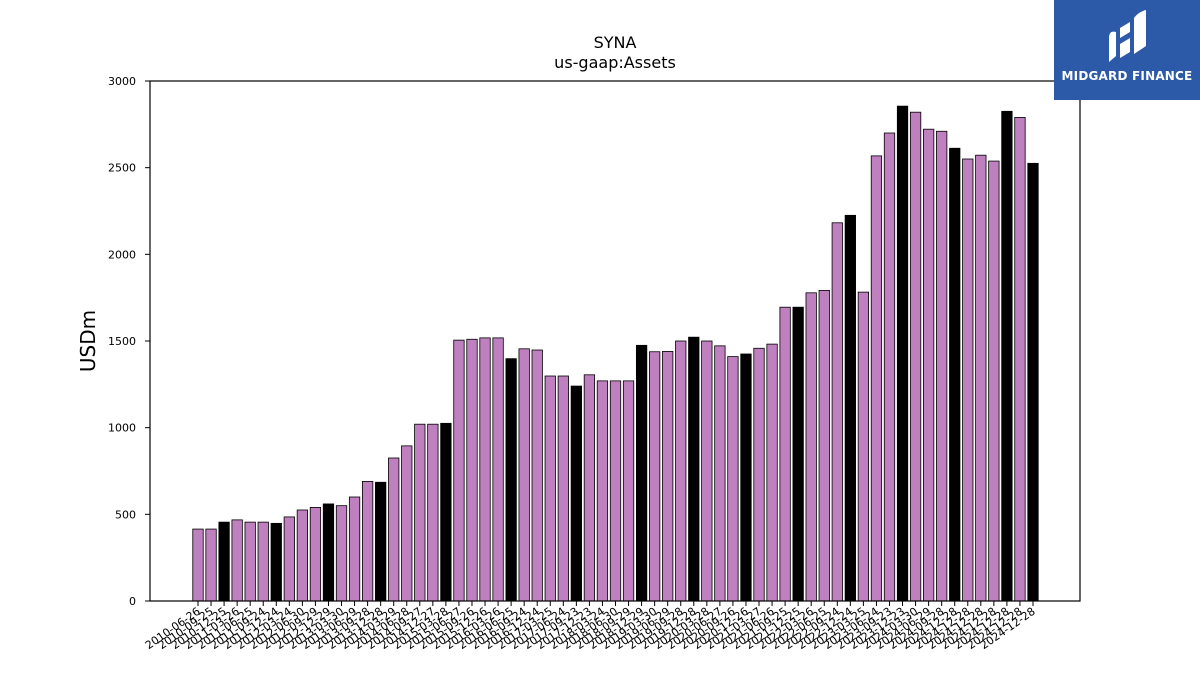 The image size is (1200, 675). Describe the element at coordinates (1127, 76) in the screenshot. I see `logo-text: MIDGARD FINANCE` at that location.